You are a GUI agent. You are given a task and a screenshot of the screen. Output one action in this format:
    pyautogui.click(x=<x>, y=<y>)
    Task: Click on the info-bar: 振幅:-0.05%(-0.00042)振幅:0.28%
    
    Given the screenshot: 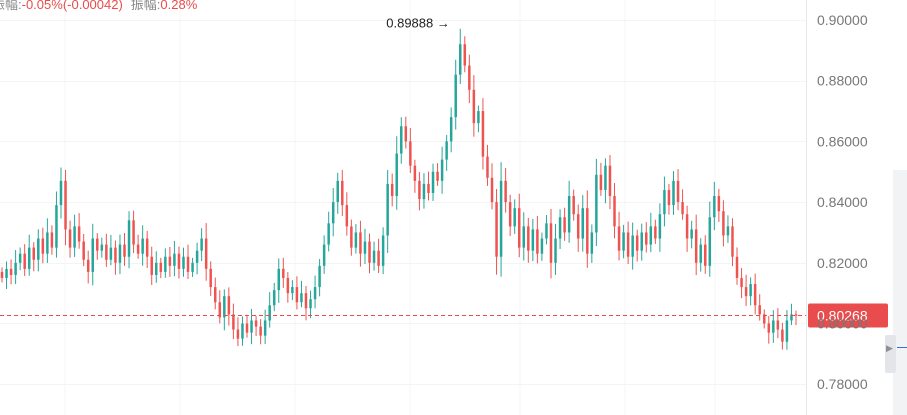 What is the action you would take?
    pyautogui.click(x=98, y=6)
    